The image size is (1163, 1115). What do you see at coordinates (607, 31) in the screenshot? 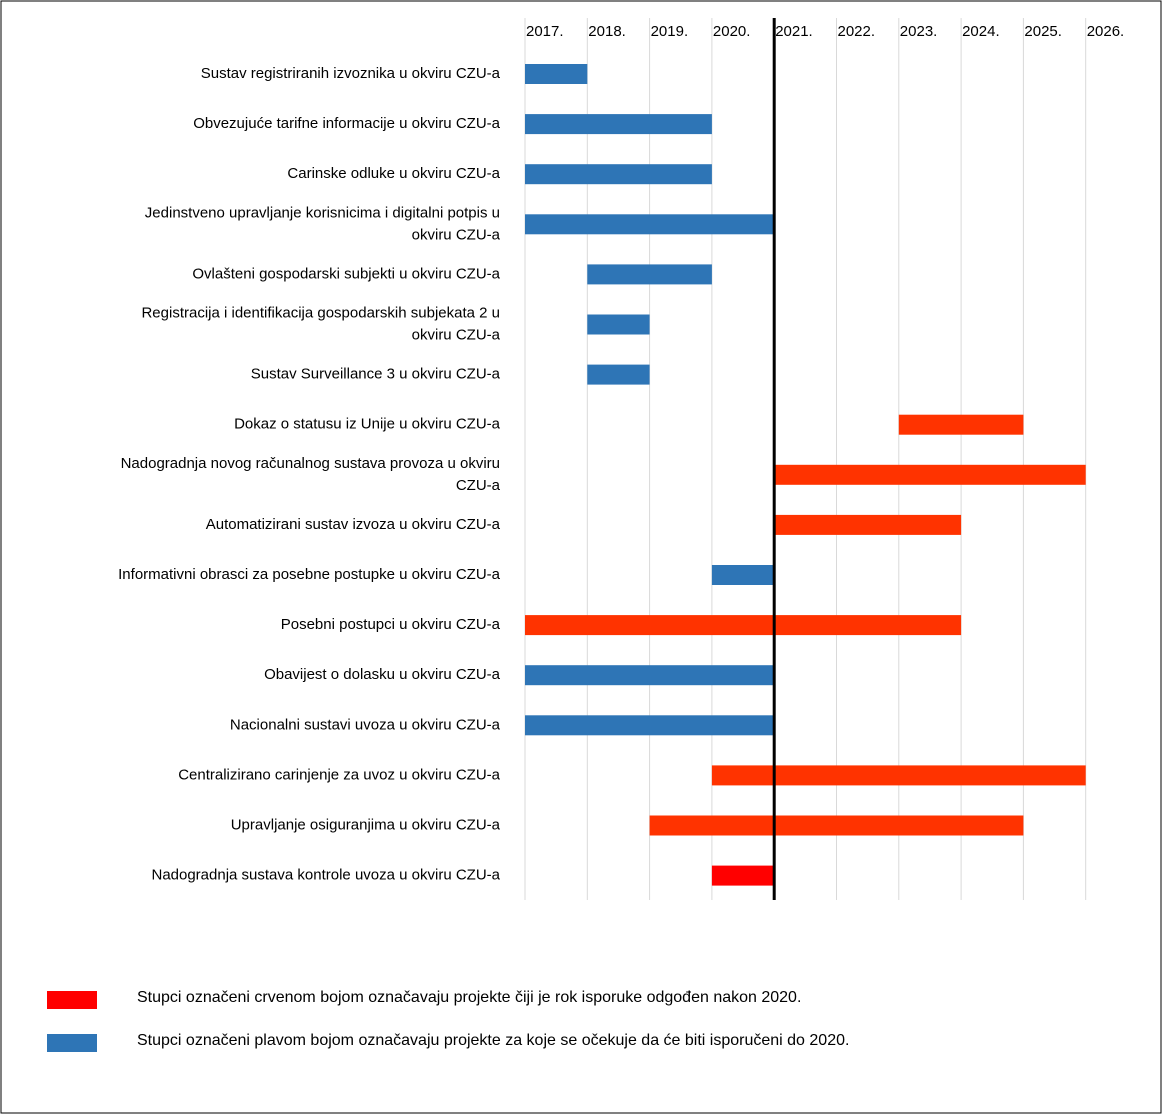
I see `x-tick-label: 2018.` at bounding box center [607, 31].